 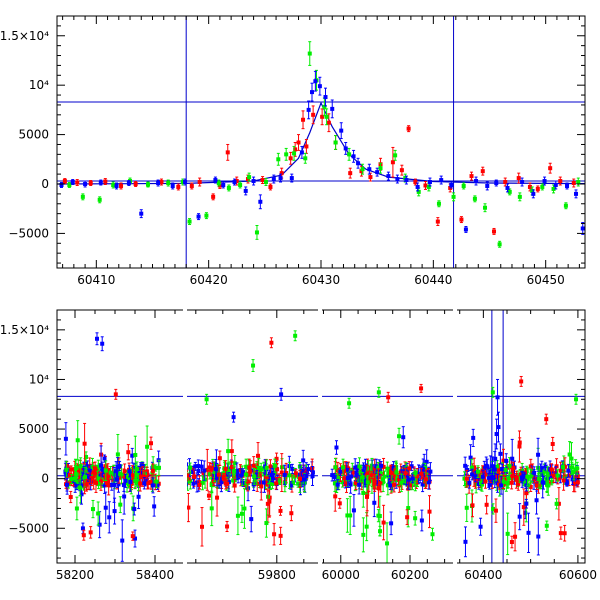 What do you see at coordinates (546, 280) in the screenshot?
I see `x-tick-label: 60450` at bounding box center [546, 280].